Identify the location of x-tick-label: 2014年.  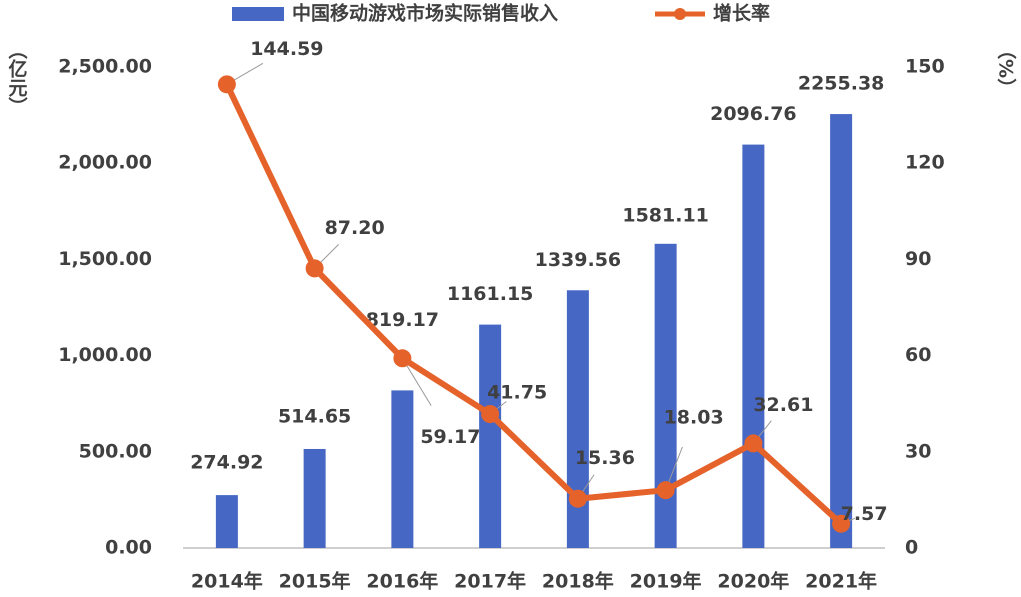
(227, 581).